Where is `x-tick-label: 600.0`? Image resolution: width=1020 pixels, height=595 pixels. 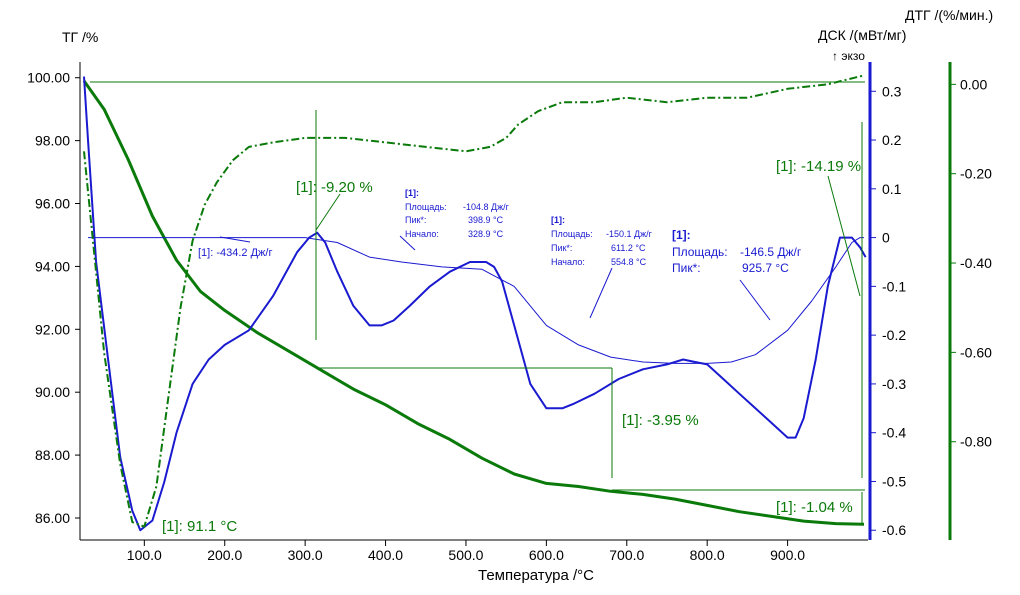
x-tick-label: 600.0 is located at coordinates (546, 555).